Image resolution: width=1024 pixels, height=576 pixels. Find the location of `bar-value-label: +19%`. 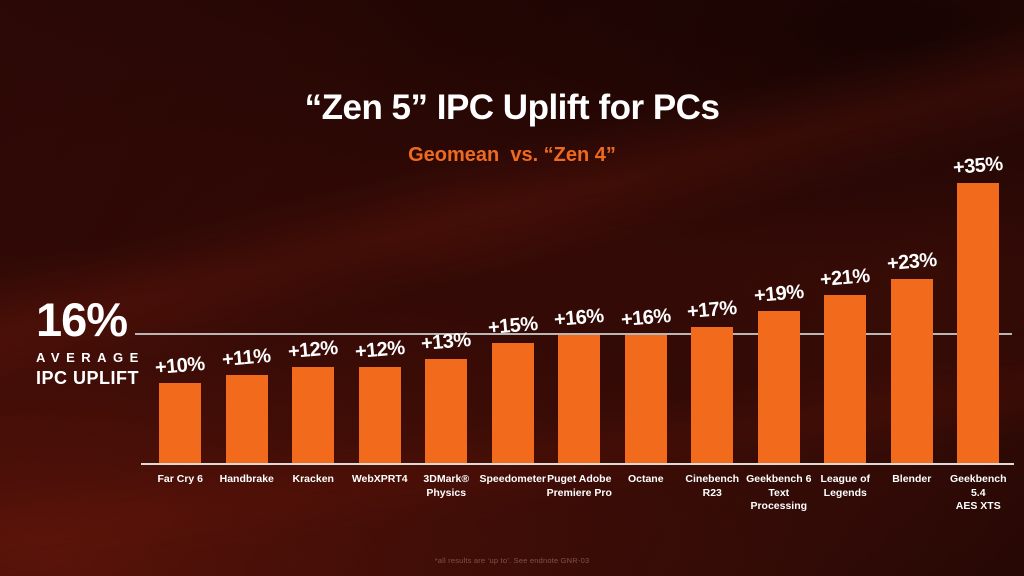

bar-value-label: +19% is located at coordinates (778, 294).